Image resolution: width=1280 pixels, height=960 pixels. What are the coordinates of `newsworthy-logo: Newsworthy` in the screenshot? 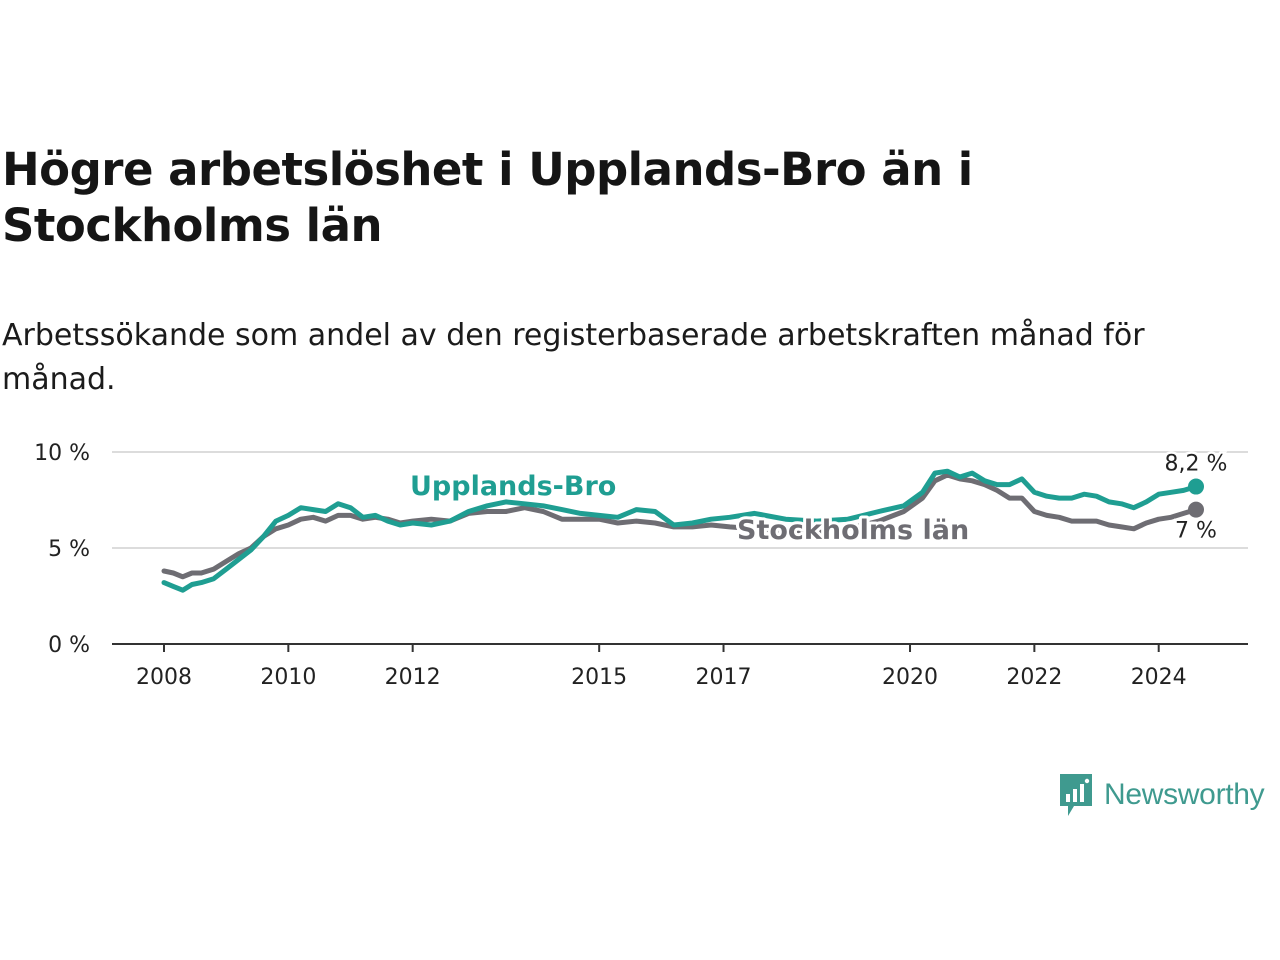 It's located at (1161, 795).